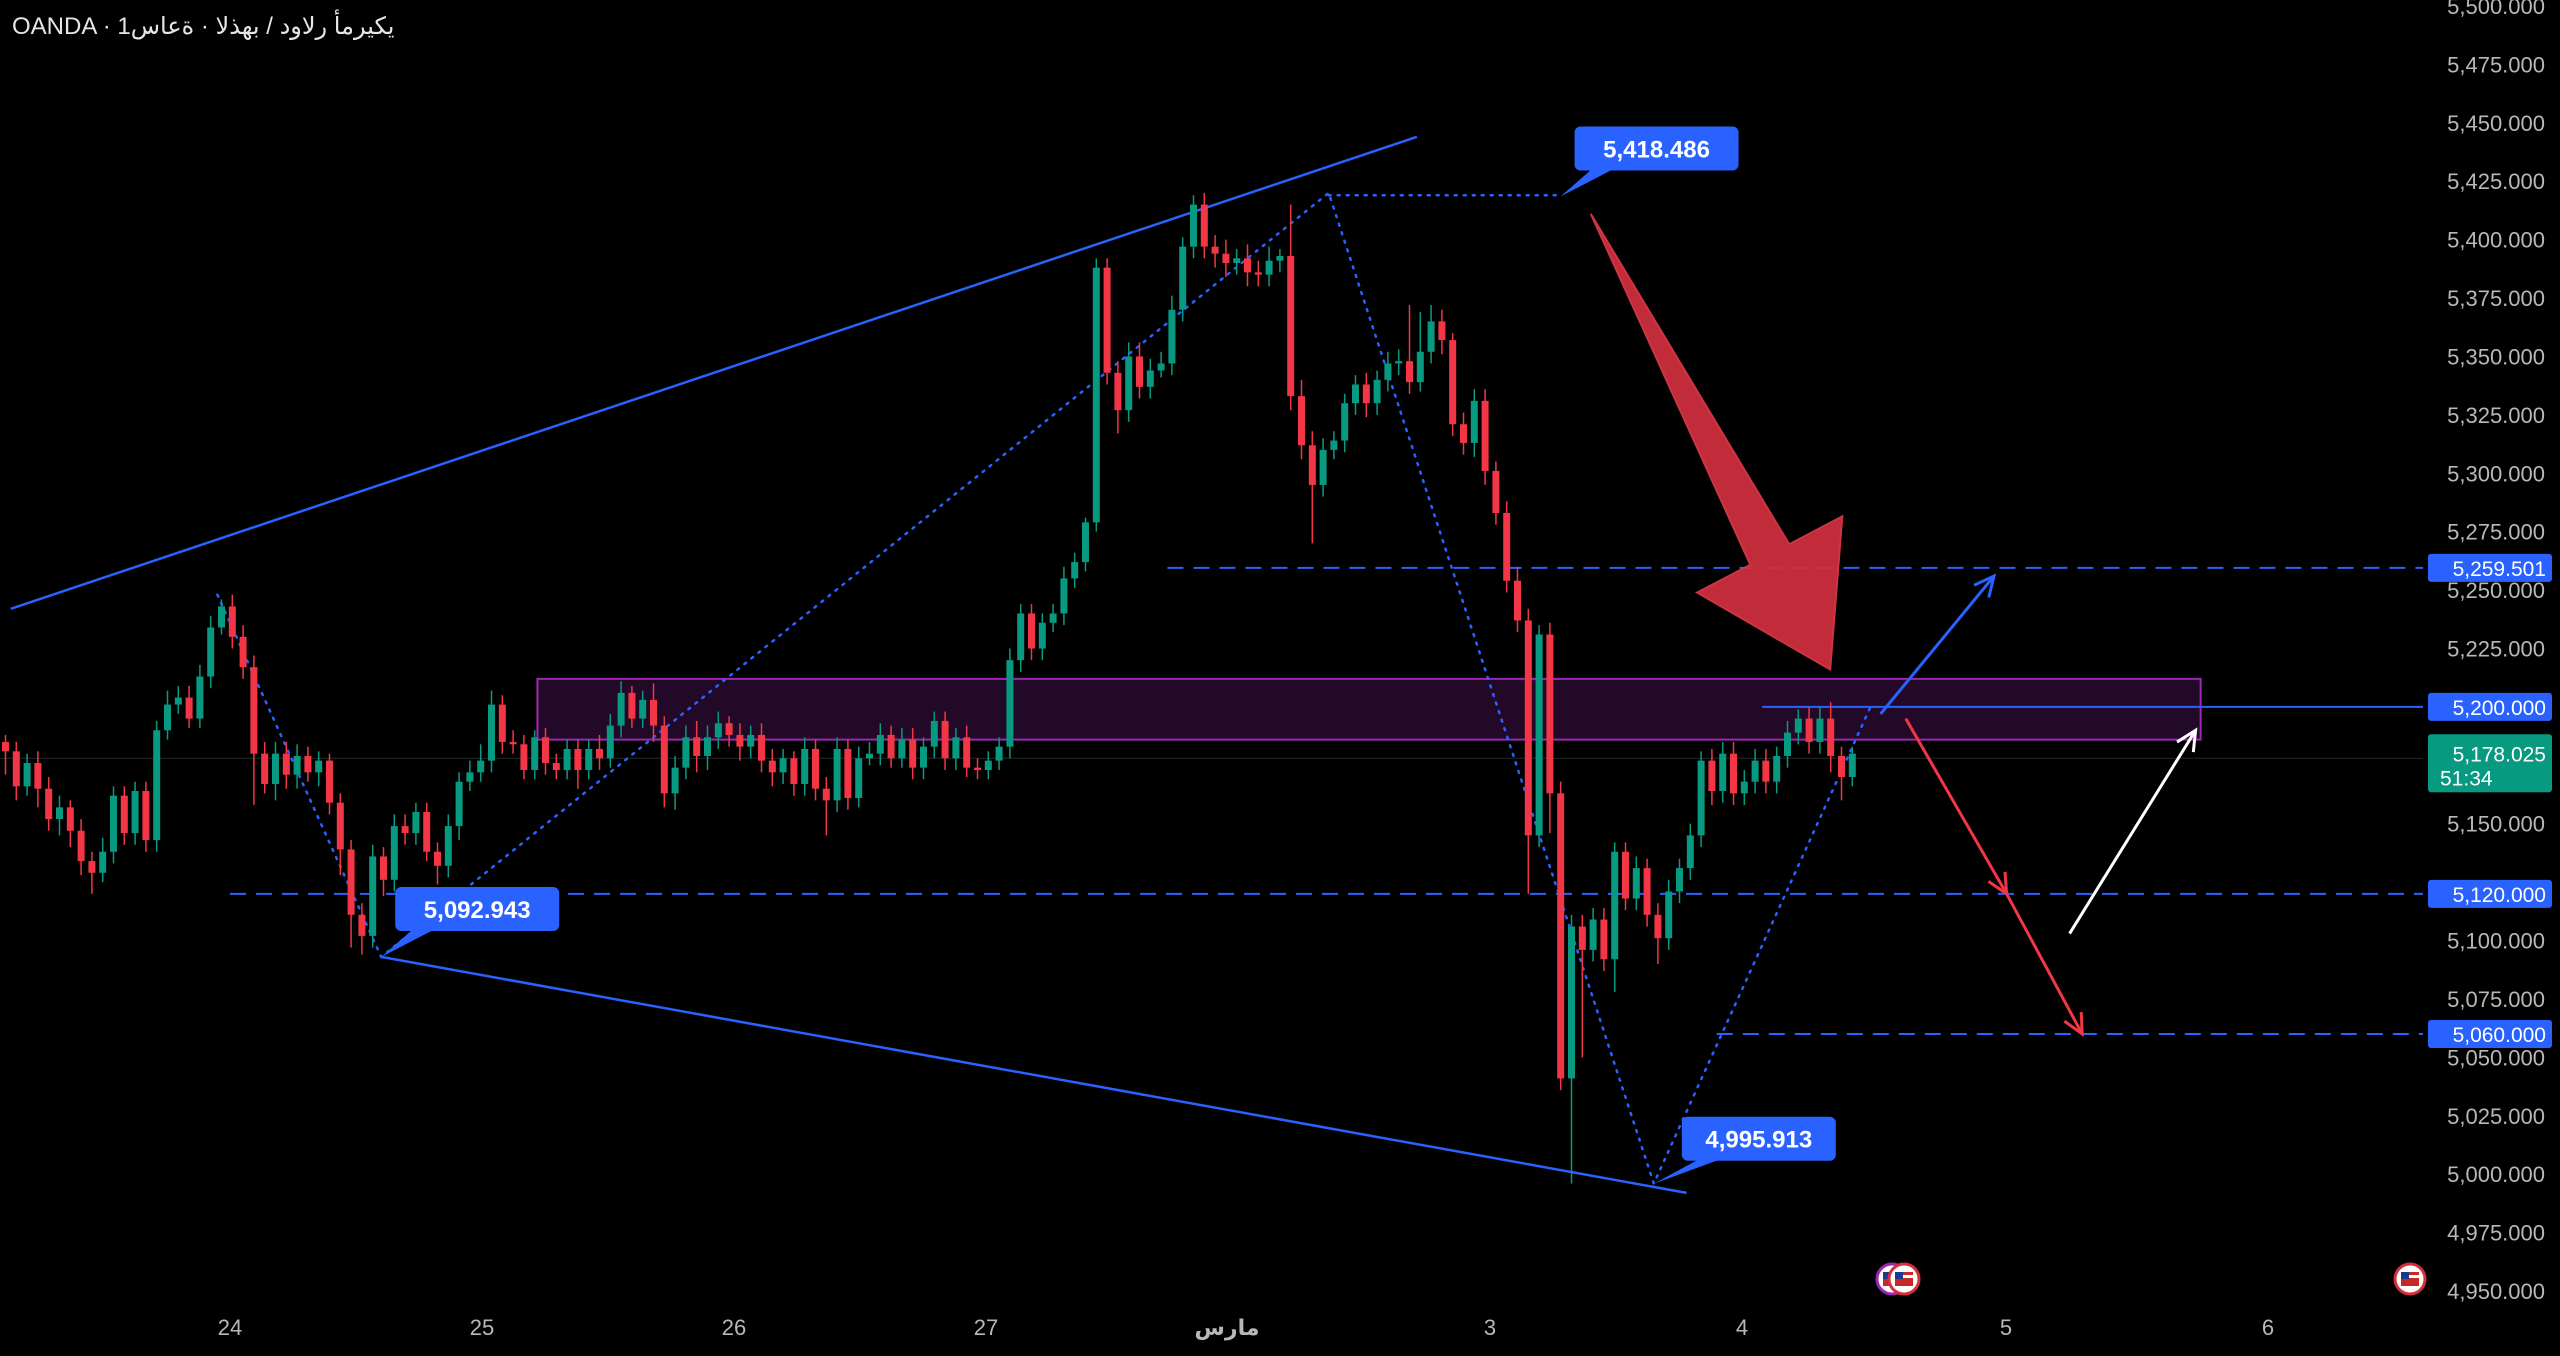  What do you see at coordinates (1716, 442) in the screenshot?
I see `big-down-arrow` at bounding box center [1716, 442].